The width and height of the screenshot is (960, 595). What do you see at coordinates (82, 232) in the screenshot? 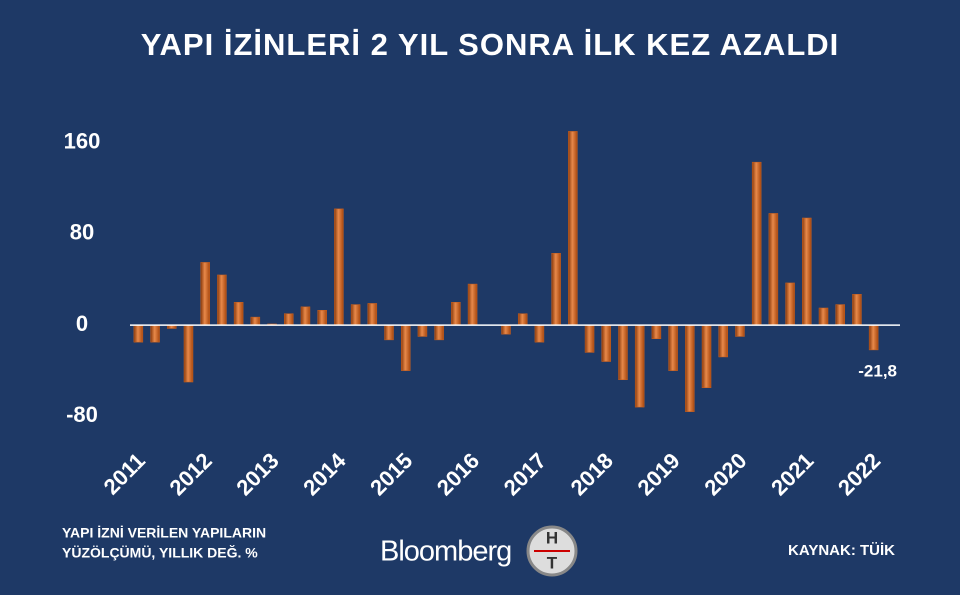
I see `y-tick-label: 80` at bounding box center [82, 232].